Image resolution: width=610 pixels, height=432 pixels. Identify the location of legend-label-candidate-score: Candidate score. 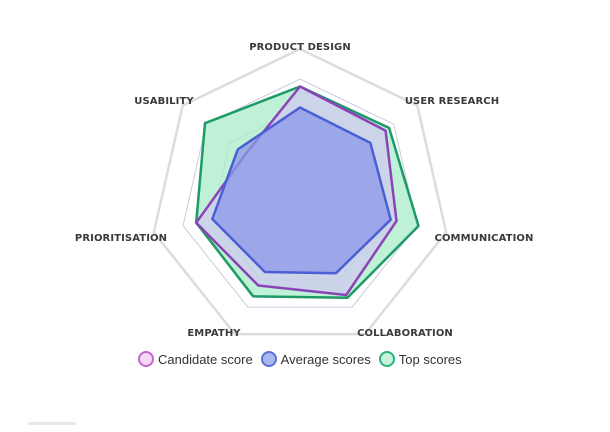
(205, 359).